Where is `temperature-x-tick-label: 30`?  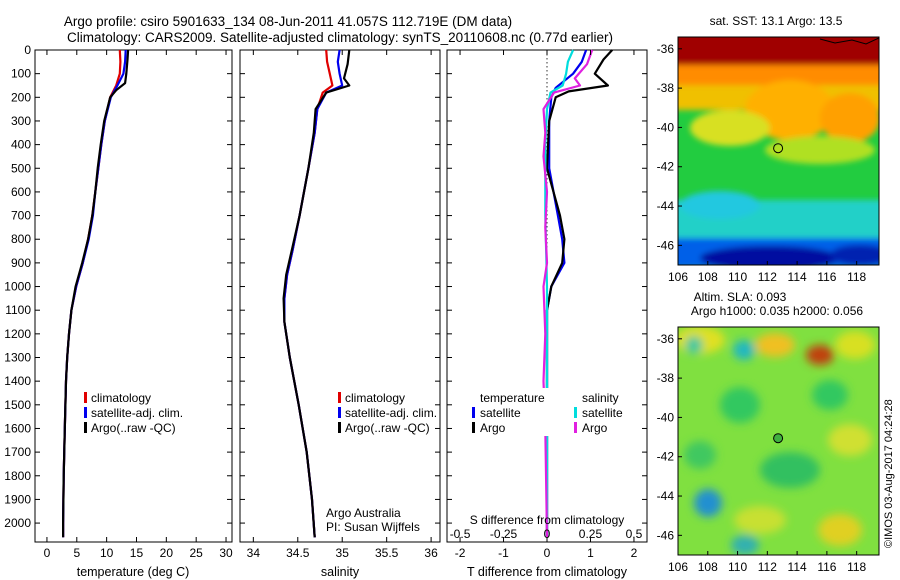
temperature-x-tick-label: 30 is located at coordinates (226, 553).